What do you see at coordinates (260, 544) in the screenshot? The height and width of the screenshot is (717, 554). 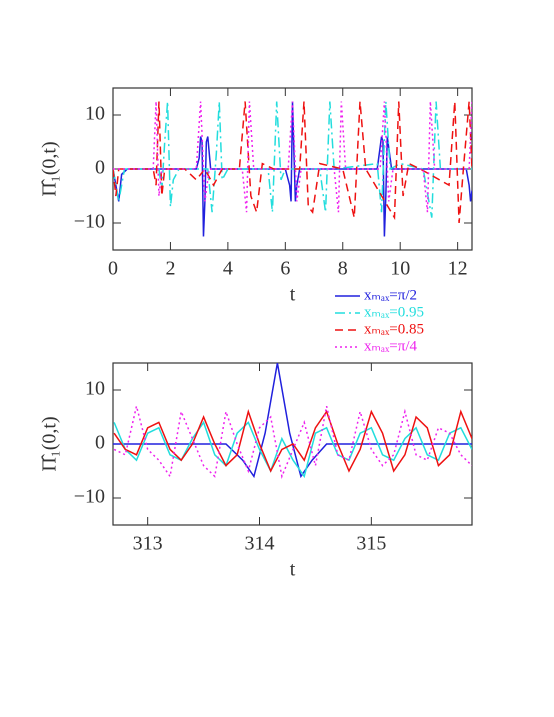 I see `x-tick-label: 314` at bounding box center [260, 544].